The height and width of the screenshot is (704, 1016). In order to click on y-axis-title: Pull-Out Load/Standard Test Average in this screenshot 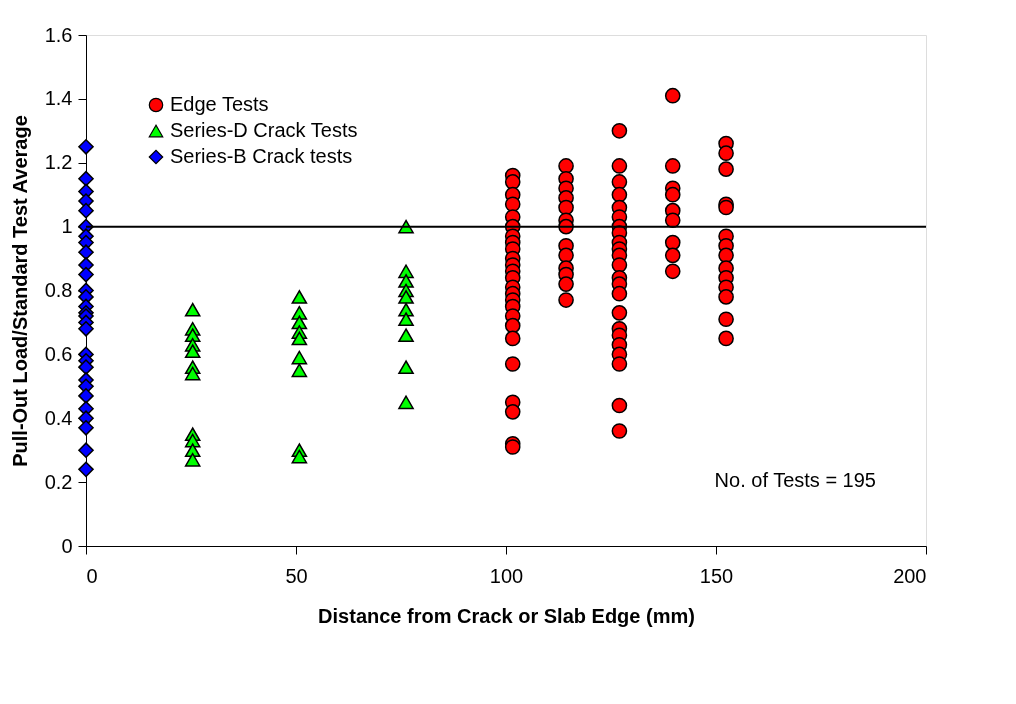, I will do `click(19, 291)`.